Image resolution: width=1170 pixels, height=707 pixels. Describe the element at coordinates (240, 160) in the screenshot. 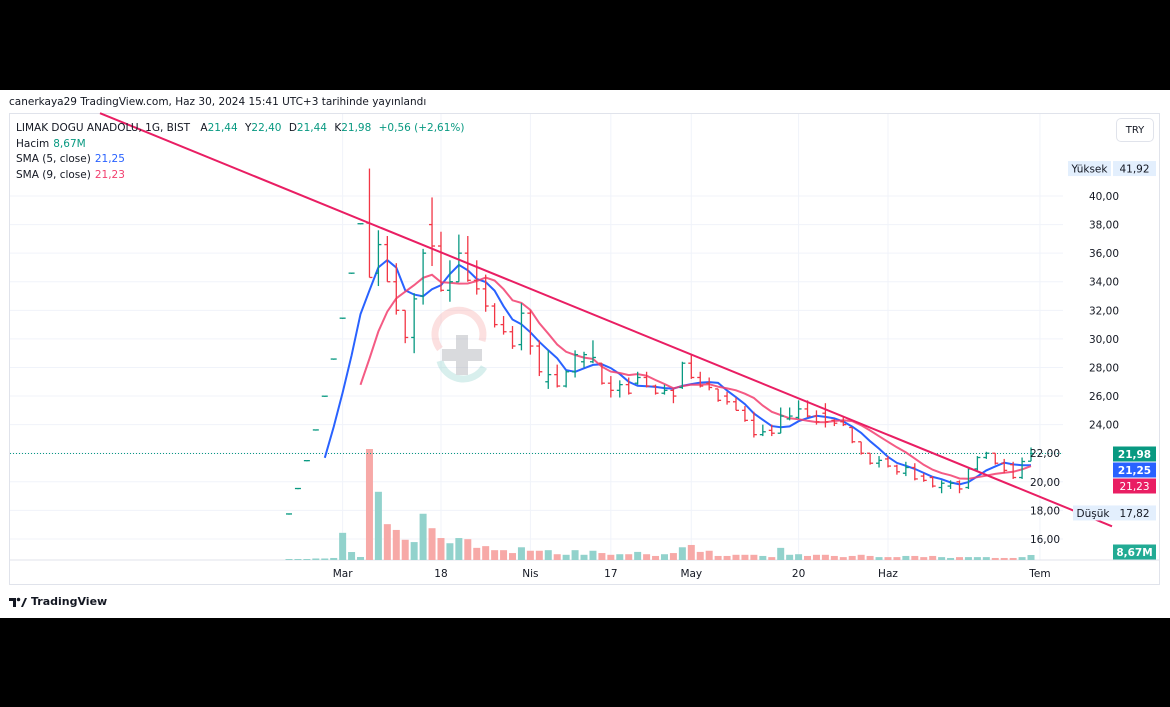

I see `sma5-legend-row: SMA (5, close) 21,25` at that location.